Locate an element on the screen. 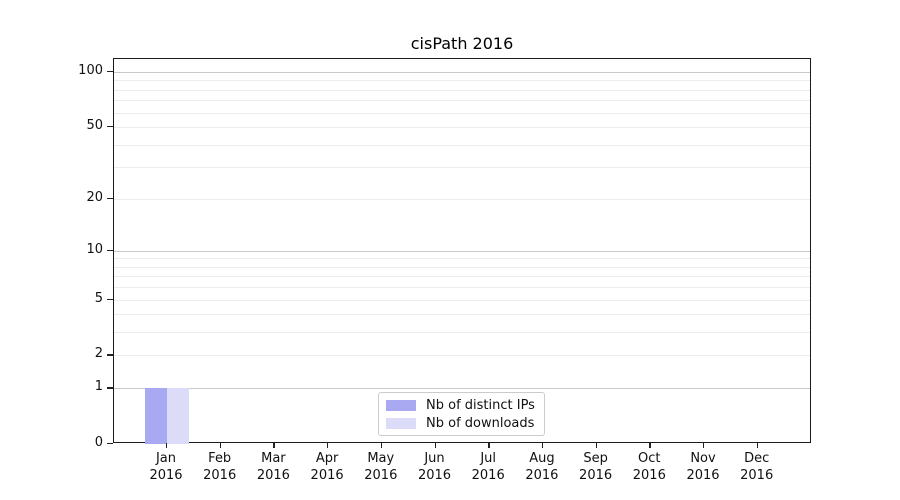 This screenshot has width=900, height=500. x-tick-label: Jun 2016 is located at coordinates (435, 467).